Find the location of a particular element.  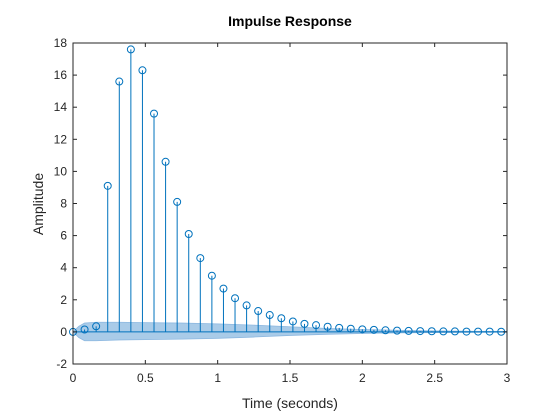

x-tick-label: 2 is located at coordinates (362, 378).